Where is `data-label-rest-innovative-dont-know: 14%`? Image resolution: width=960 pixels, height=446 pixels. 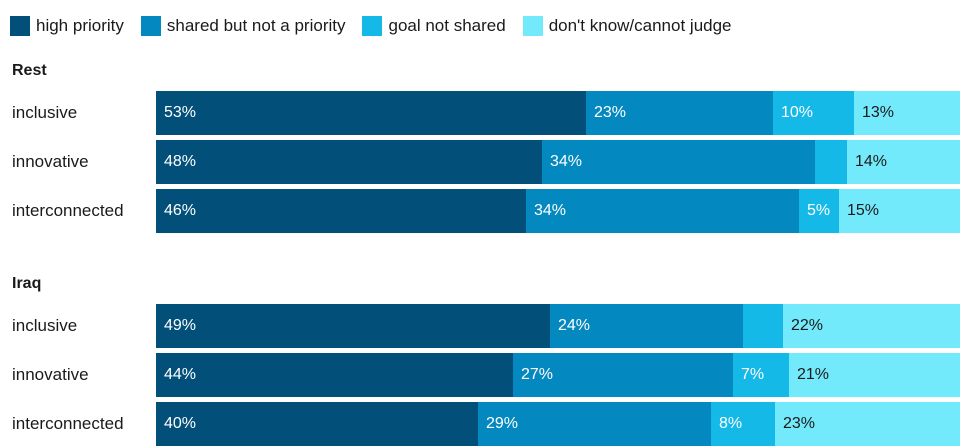 data-label-rest-innovative-dont-know: 14% is located at coordinates (871, 161).